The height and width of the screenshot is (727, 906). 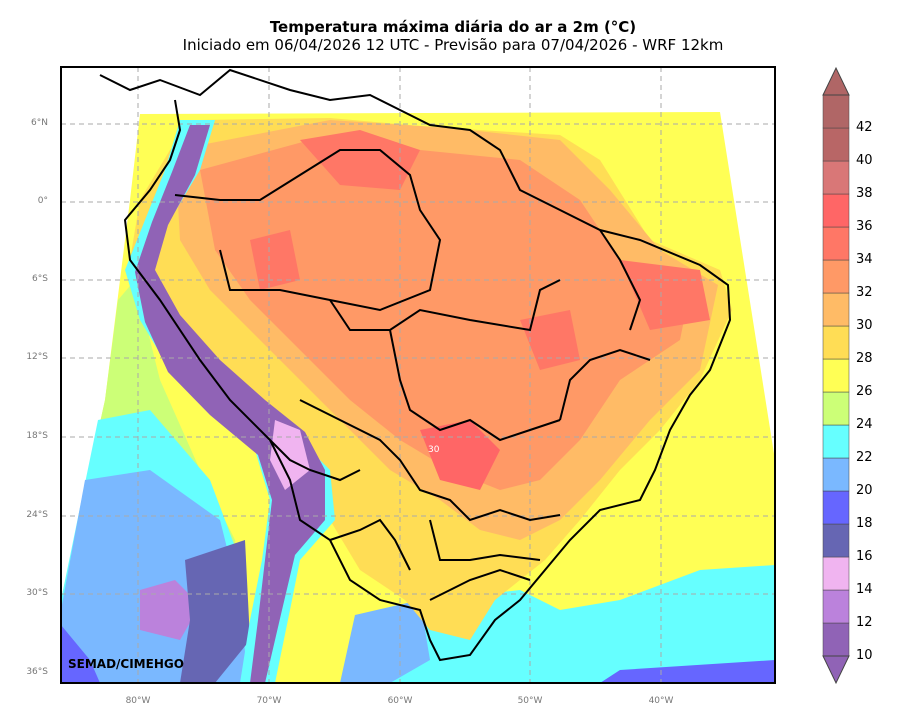 What do you see at coordinates (864, 556) in the screenshot?
I see `colorbar-tick-label: 16` at bounding box center [864, 556].